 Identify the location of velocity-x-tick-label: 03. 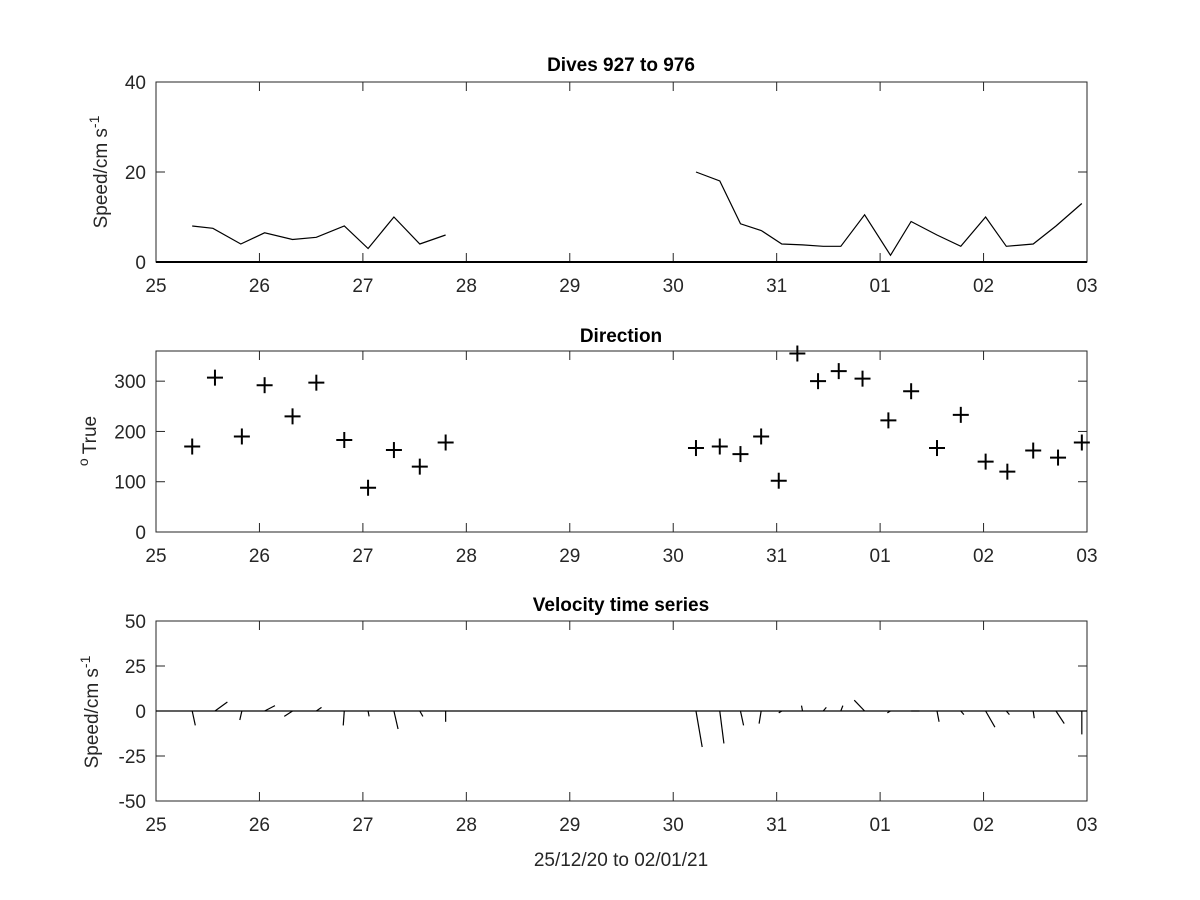
(1086, 825).